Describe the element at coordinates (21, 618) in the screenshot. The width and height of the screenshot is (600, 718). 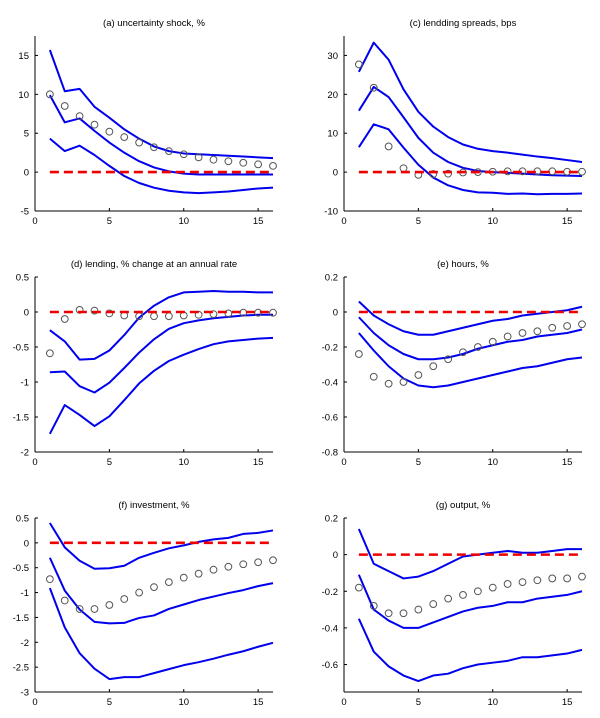
I see `y-tick-label: -1.5` at that location.